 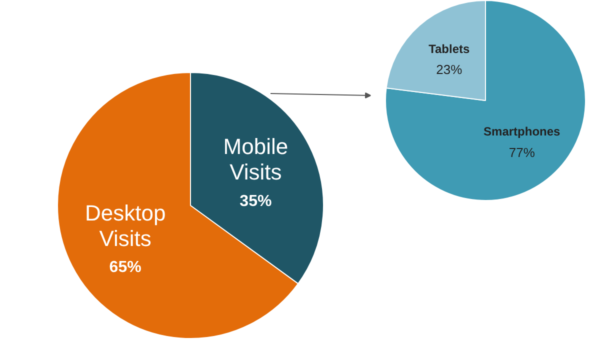 What do you see at coordinates (449, 49) in the screenshot?
I see `slice-label: Tablets` at bounding box center [449, 49].